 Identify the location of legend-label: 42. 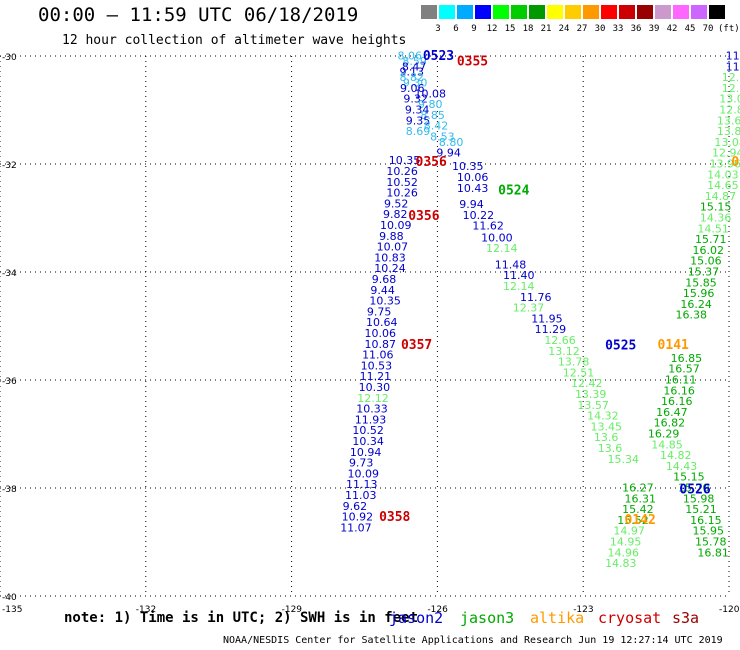
(672, 29).